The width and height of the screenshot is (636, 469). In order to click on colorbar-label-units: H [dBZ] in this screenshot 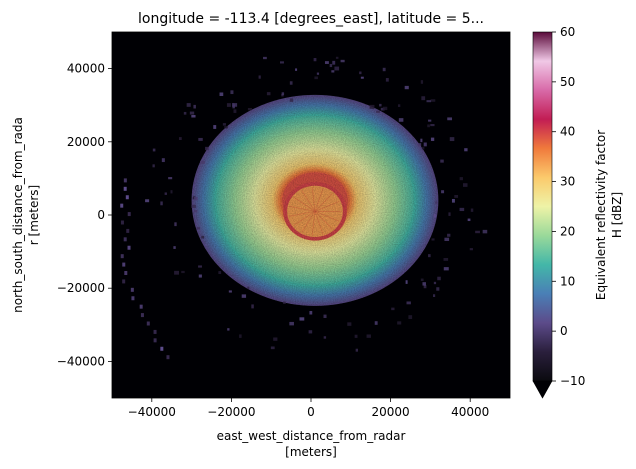, I will do `click(617, 215)`.